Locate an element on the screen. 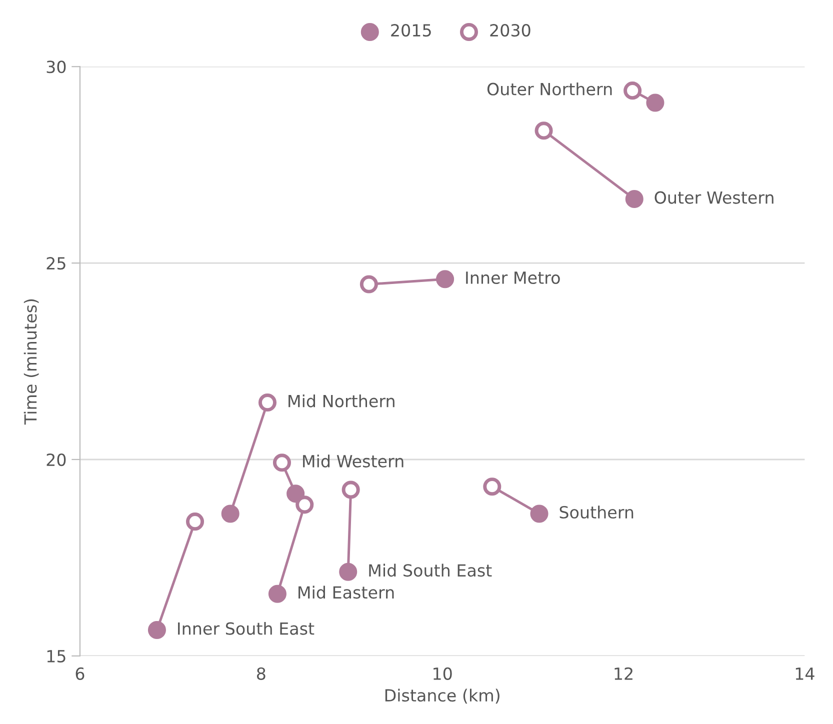 This screenshot has height=724, width=833. x-tick-label: 8 is located at coordinates (261, 673).